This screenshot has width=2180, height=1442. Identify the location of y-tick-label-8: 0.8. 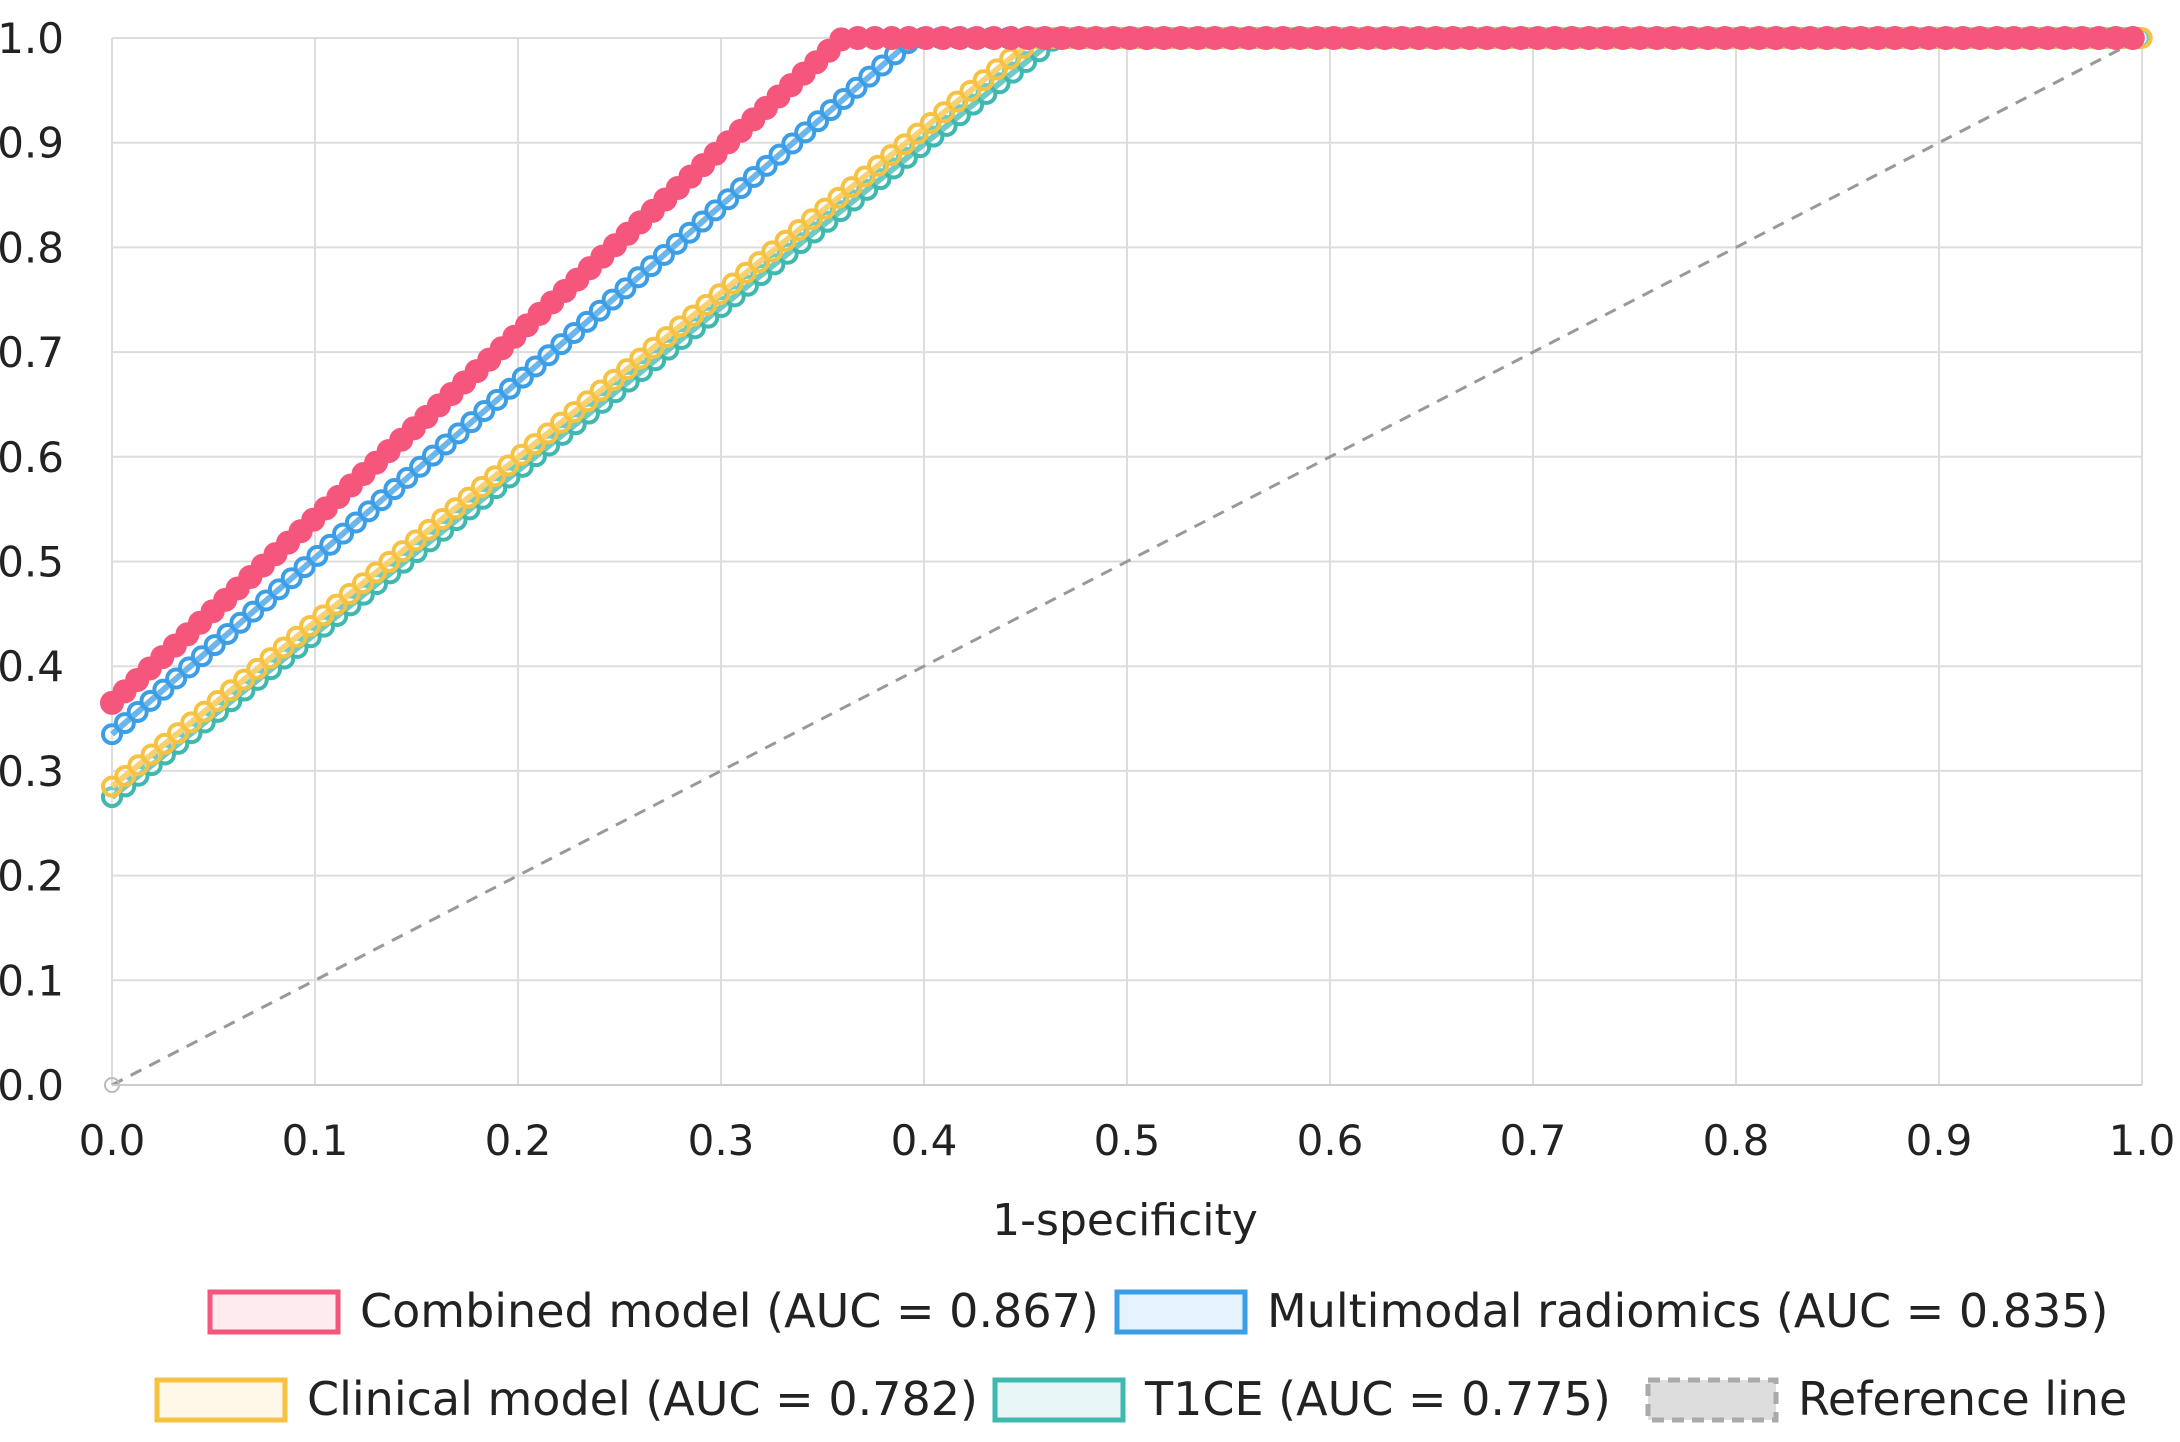
(32, 247).